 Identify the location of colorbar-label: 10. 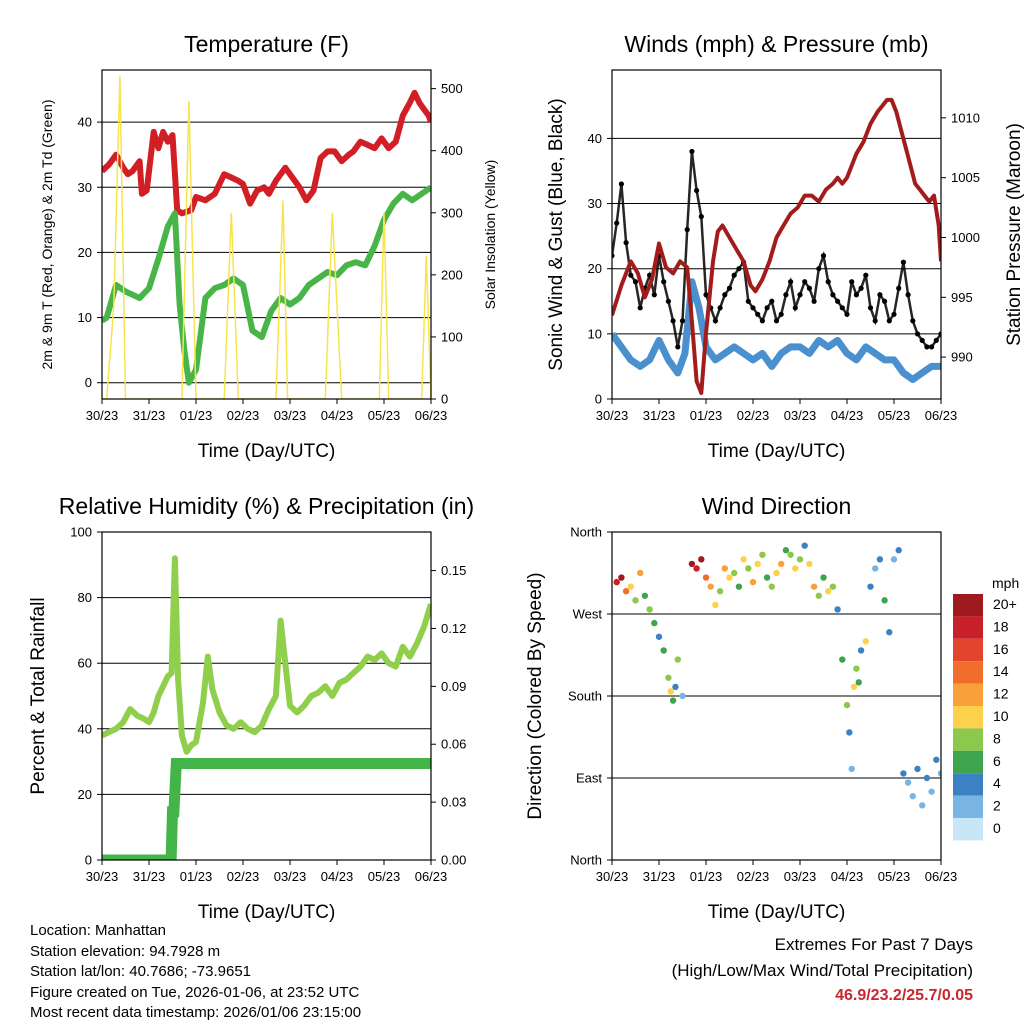
(1001, 716).